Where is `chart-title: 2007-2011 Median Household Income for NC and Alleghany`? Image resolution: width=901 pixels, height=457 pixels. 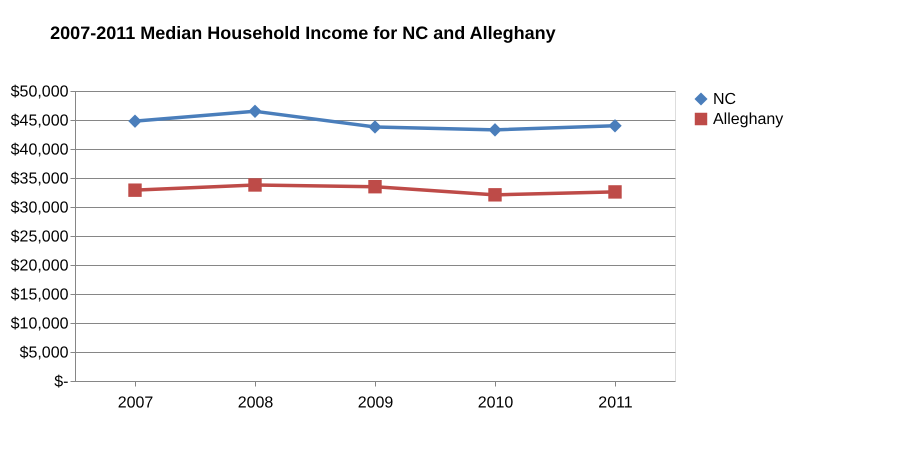
chart-title: 2007-2011 Median Household Income for NC and Alleghany is located at coordinates (303, 33).